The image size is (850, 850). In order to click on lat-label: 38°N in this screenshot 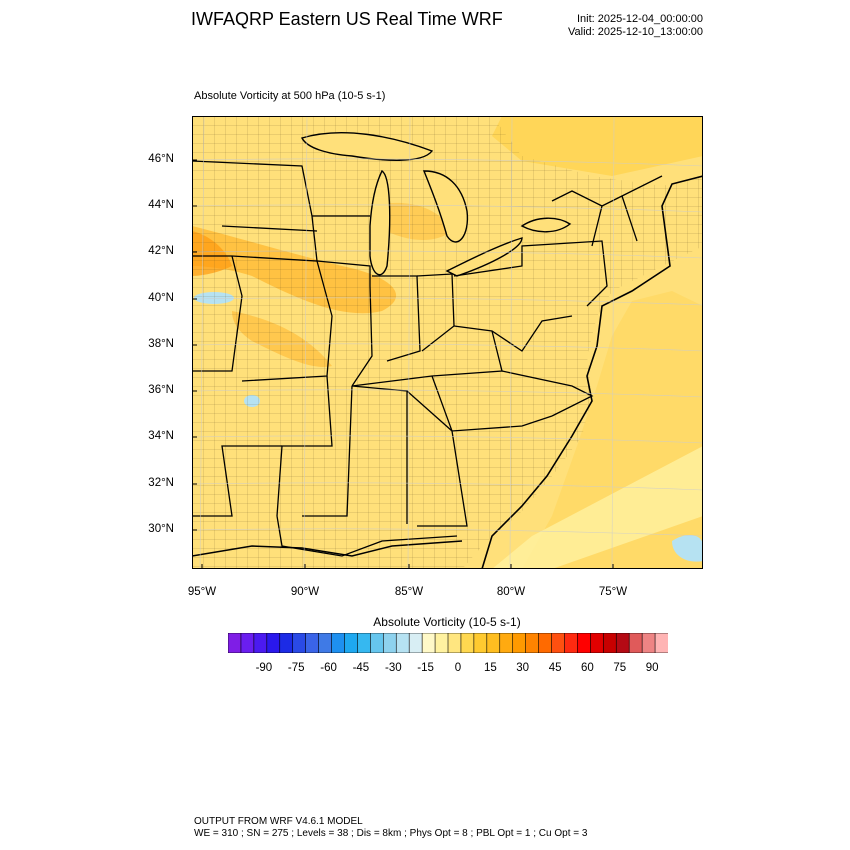, I will do `click(161, 344)`.